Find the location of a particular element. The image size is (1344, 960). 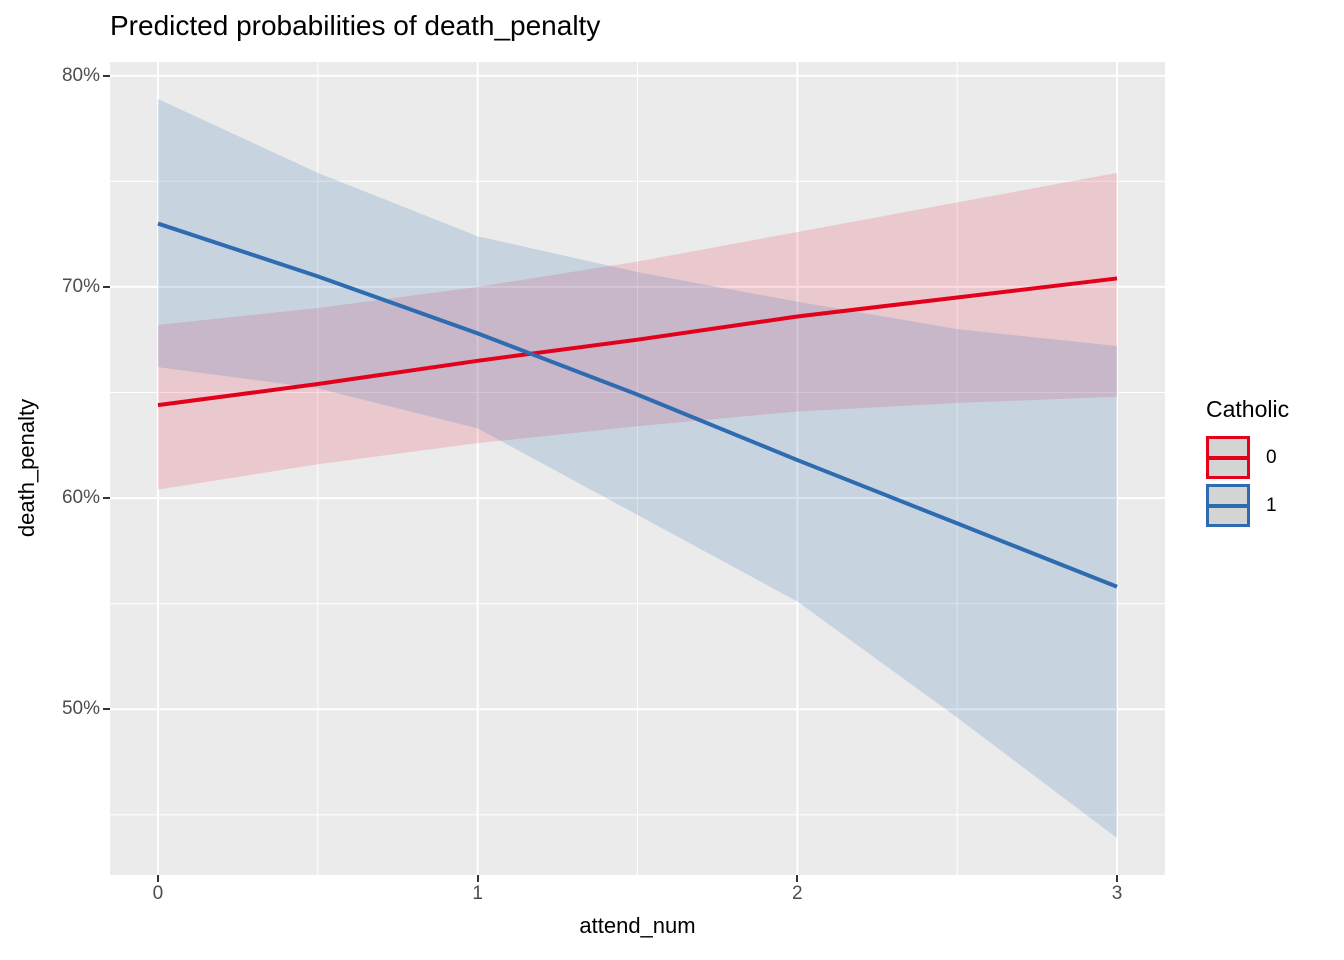

x-tick-label: 1 is located at coordinates (477, 893).